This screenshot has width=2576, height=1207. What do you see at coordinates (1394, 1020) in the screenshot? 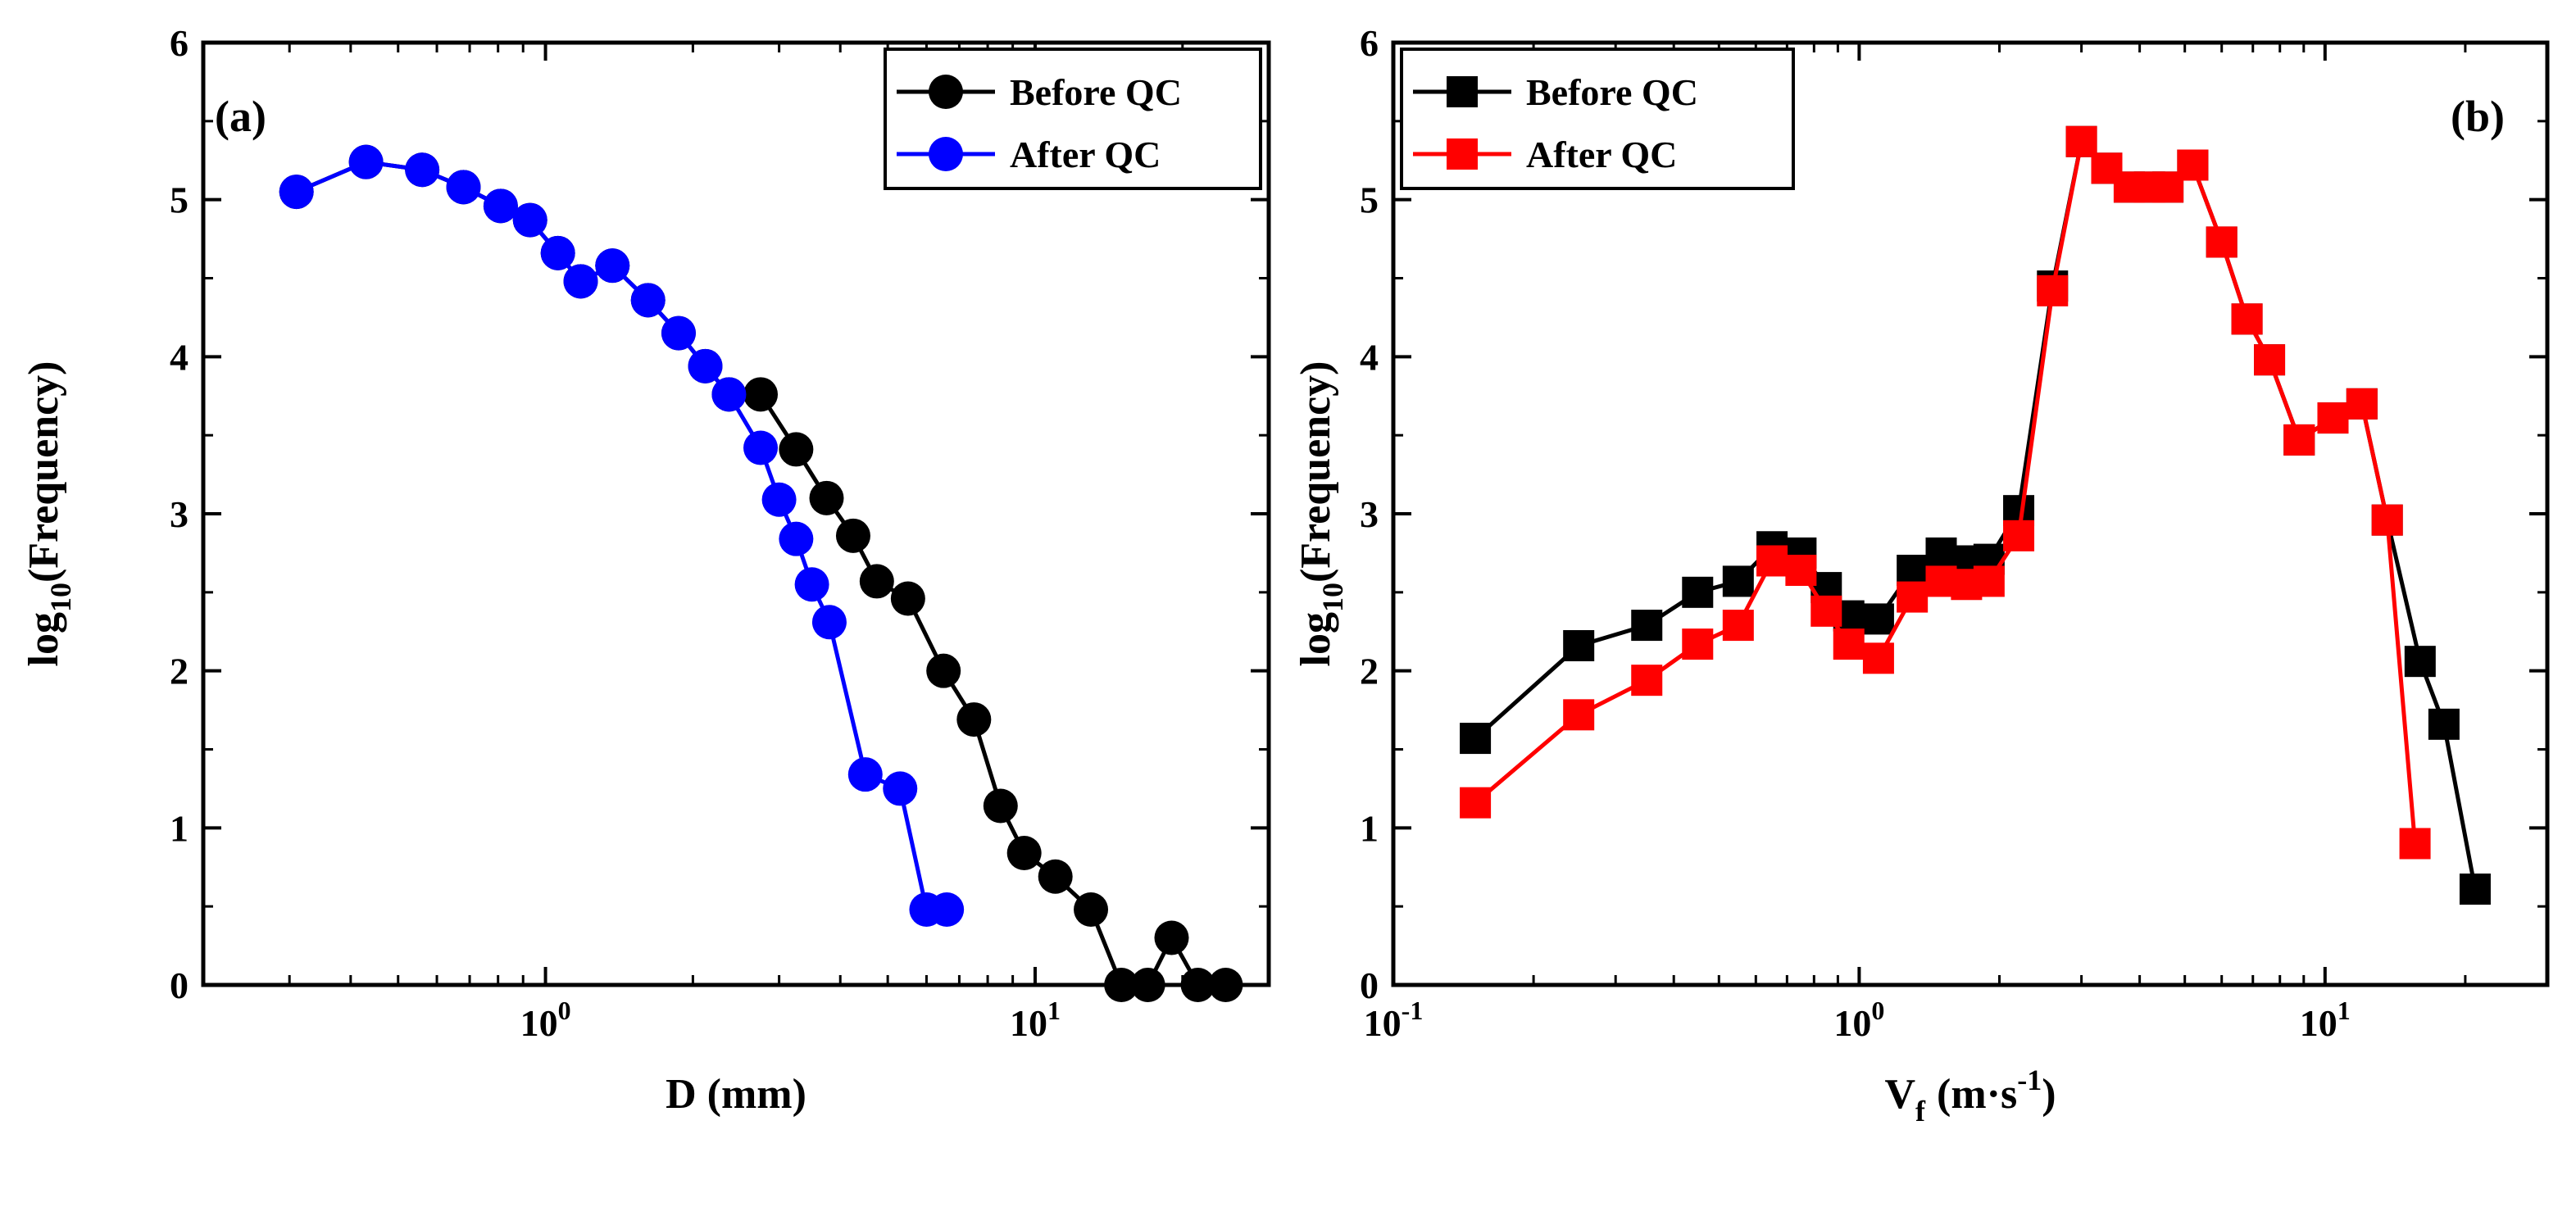
I see `x-tick-label: 10⁻¹` at bounding box center [1394, 1020].